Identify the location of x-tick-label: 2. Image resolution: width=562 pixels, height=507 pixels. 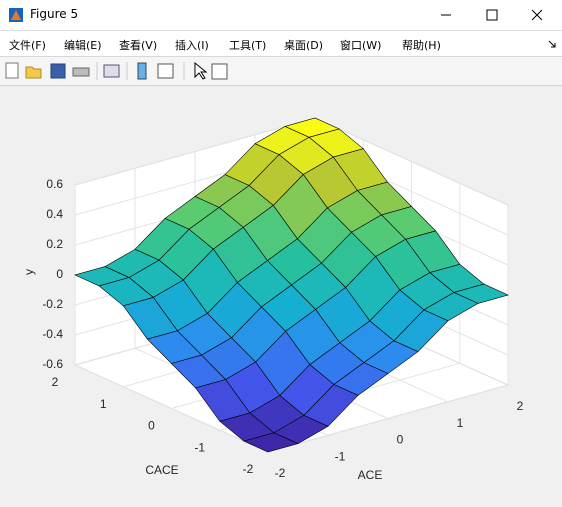
(520, 406).